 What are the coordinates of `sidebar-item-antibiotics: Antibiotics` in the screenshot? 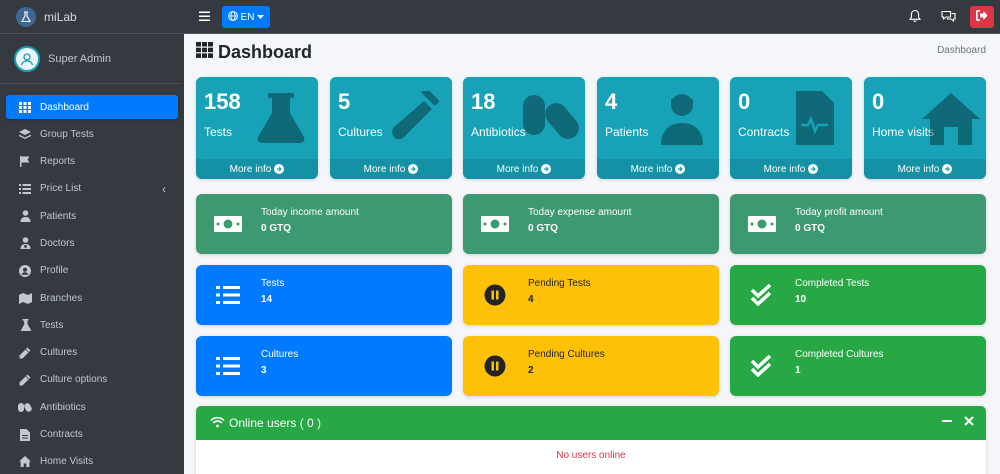 It's located at (92, 407).